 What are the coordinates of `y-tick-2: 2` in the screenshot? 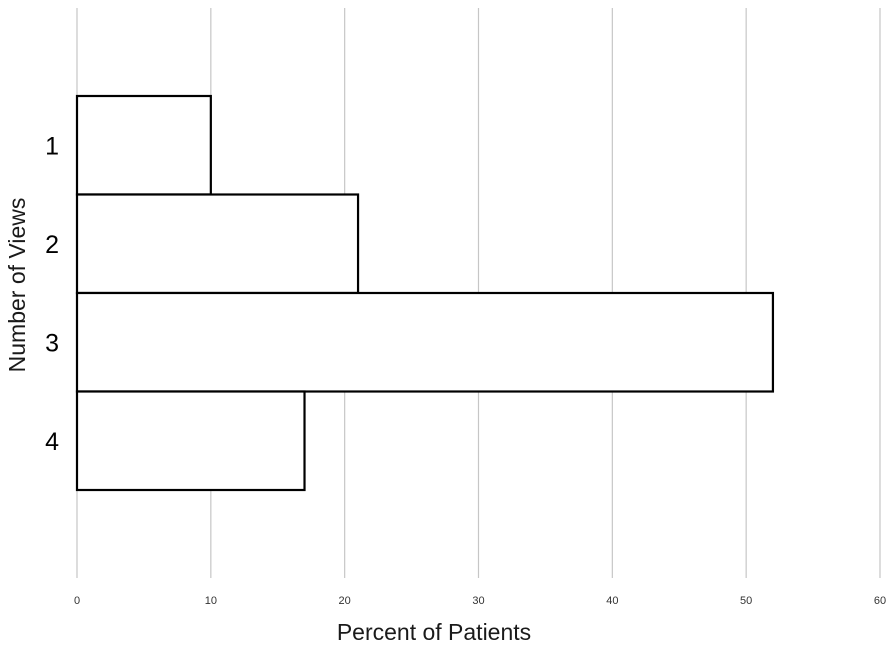 It's located at (52, 245).